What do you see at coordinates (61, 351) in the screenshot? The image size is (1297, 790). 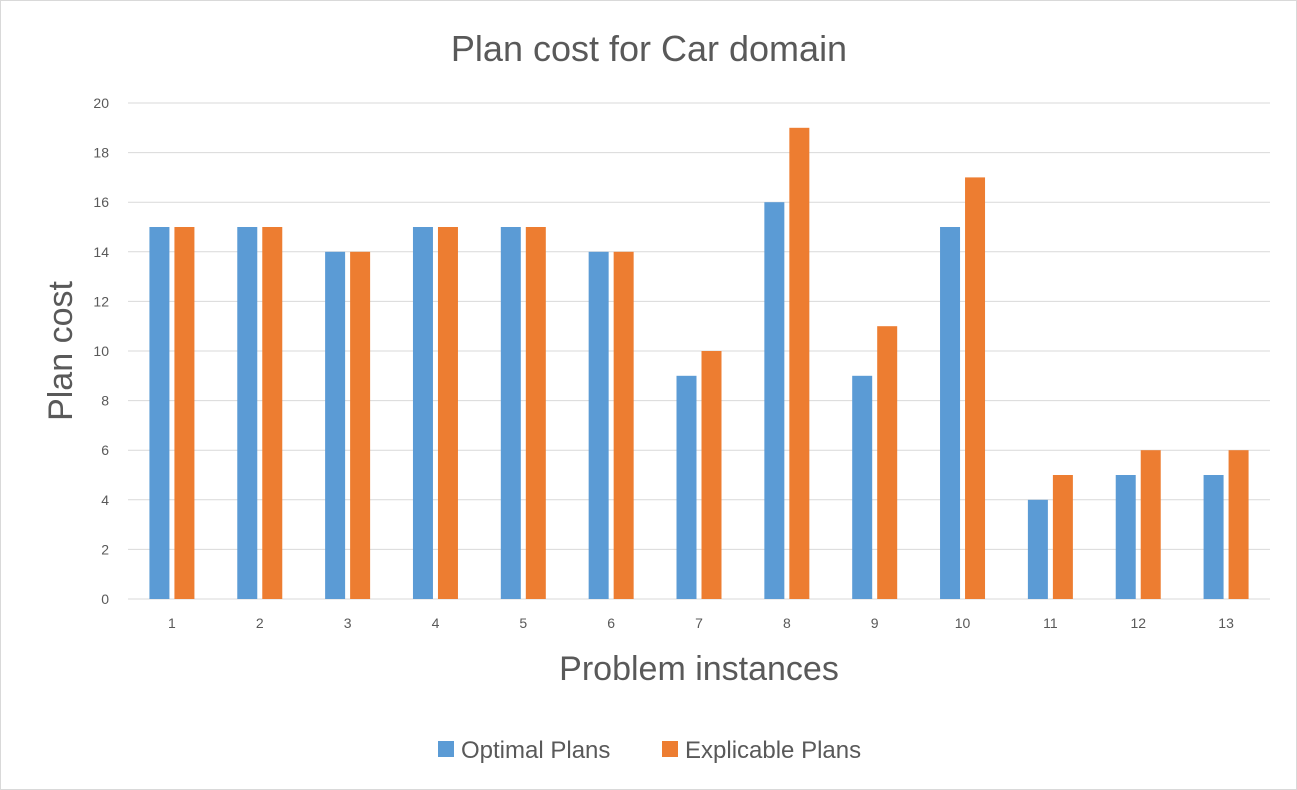 I see `y-axis-title: Plan cost` at bounding box center [61, 351].